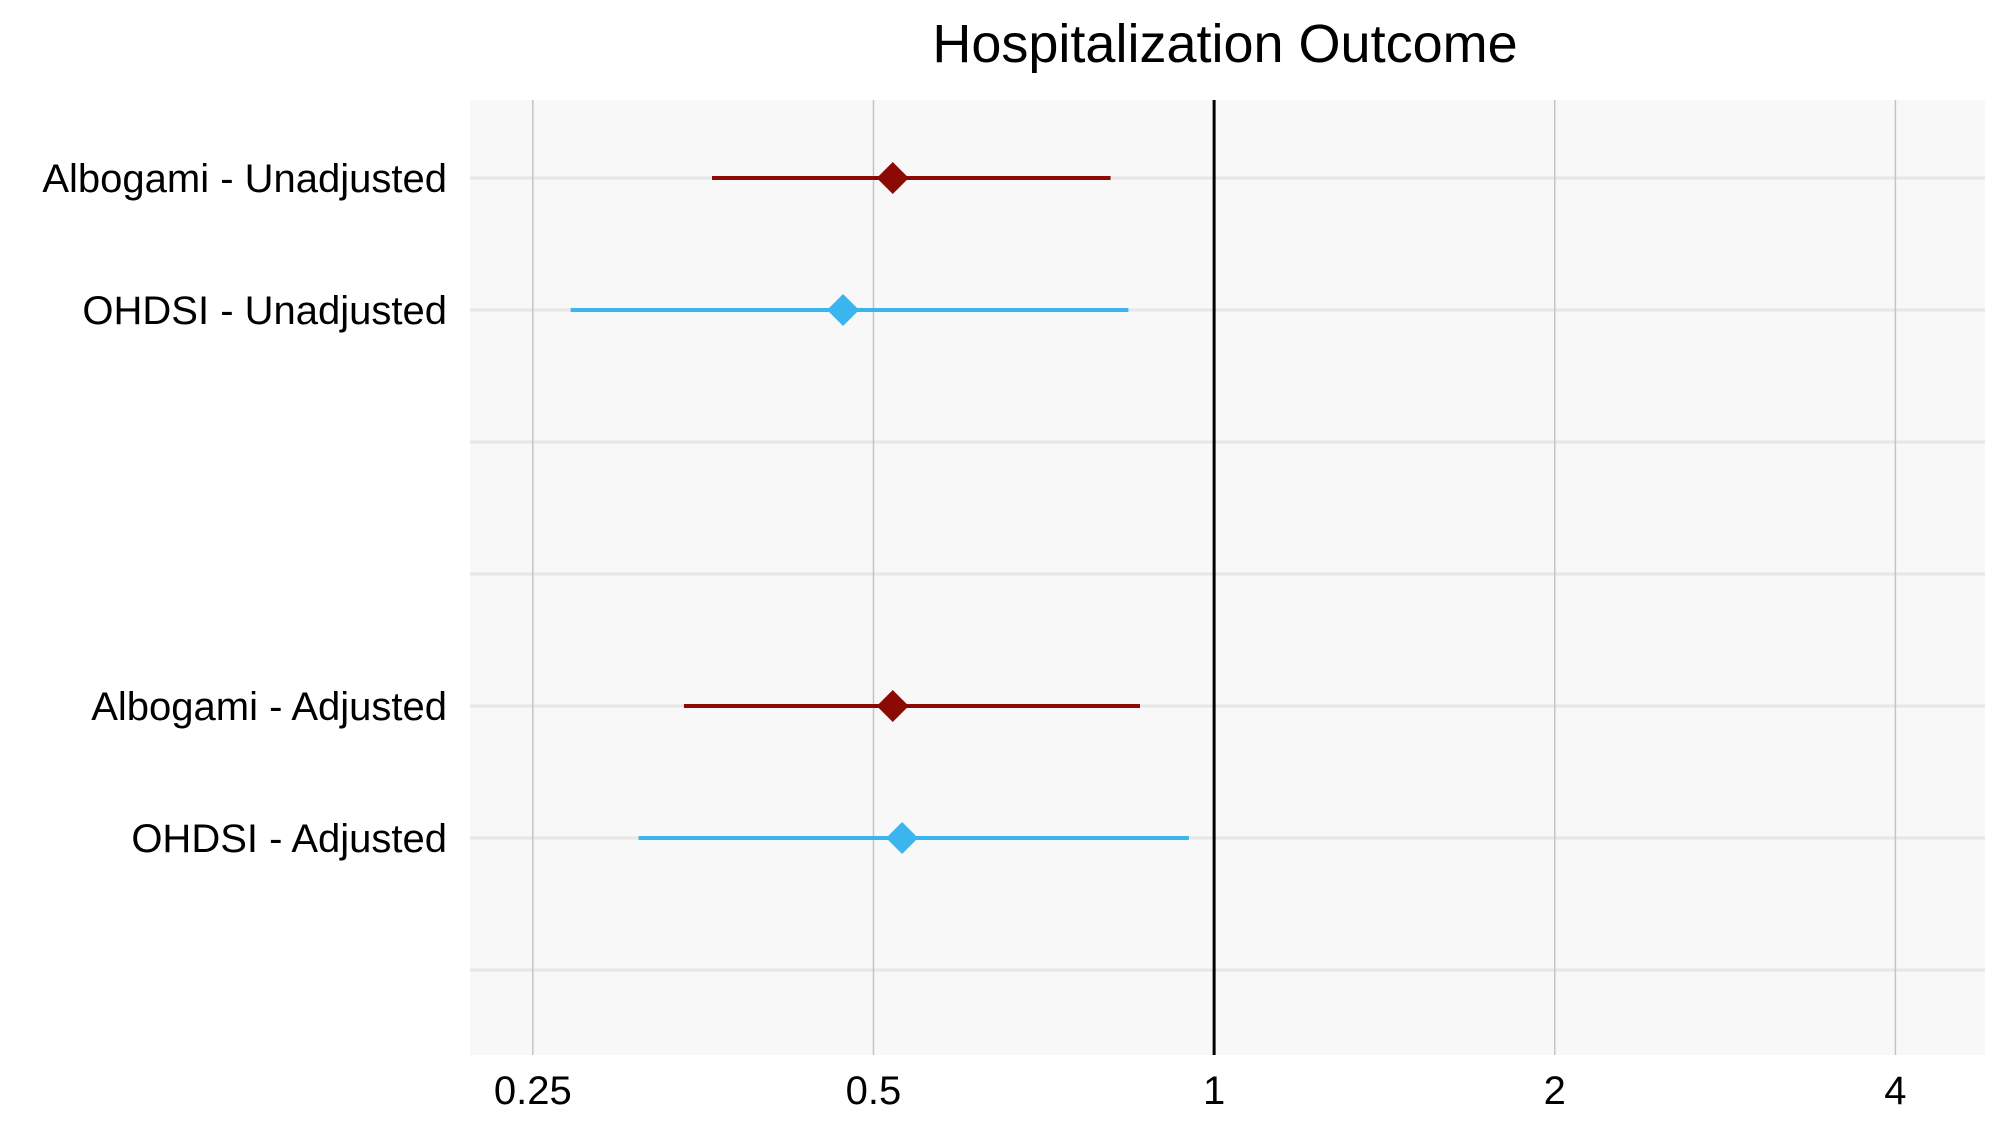 Image resolution: width=1995 pixels, height=1128 pixels. Describe the element at coordinates (289, 839) in the screenshot. I see `row-label: OHDSI - Adjusted` at that location.